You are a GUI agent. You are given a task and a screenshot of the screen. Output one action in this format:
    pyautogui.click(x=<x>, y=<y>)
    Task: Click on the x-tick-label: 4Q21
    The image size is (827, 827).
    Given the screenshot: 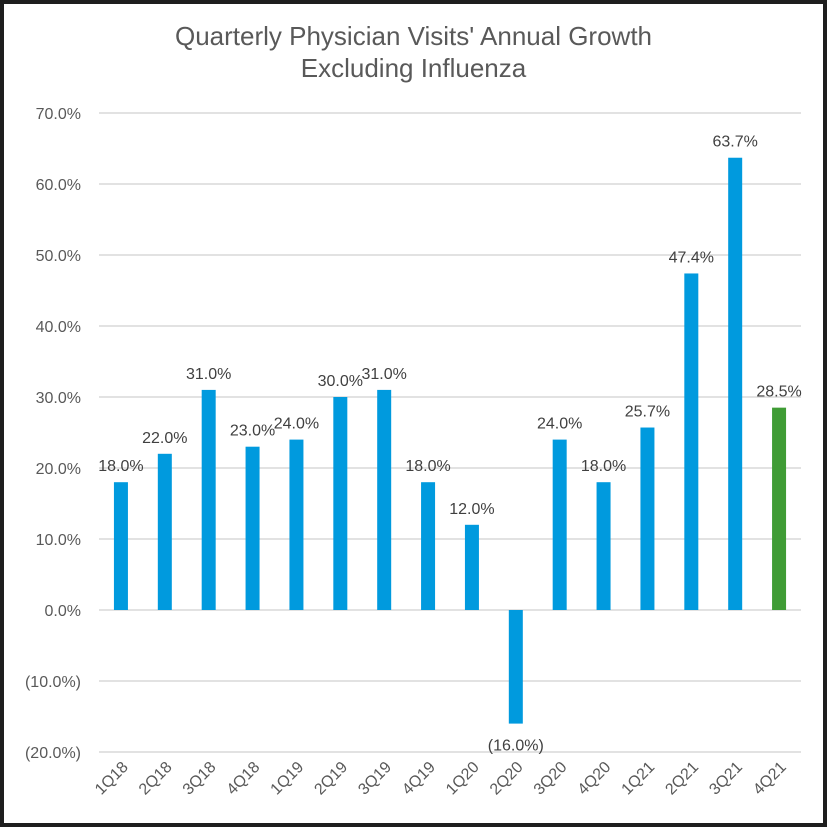 What is the action you would take?
    pyautogui.click(x=770, y=779)
    